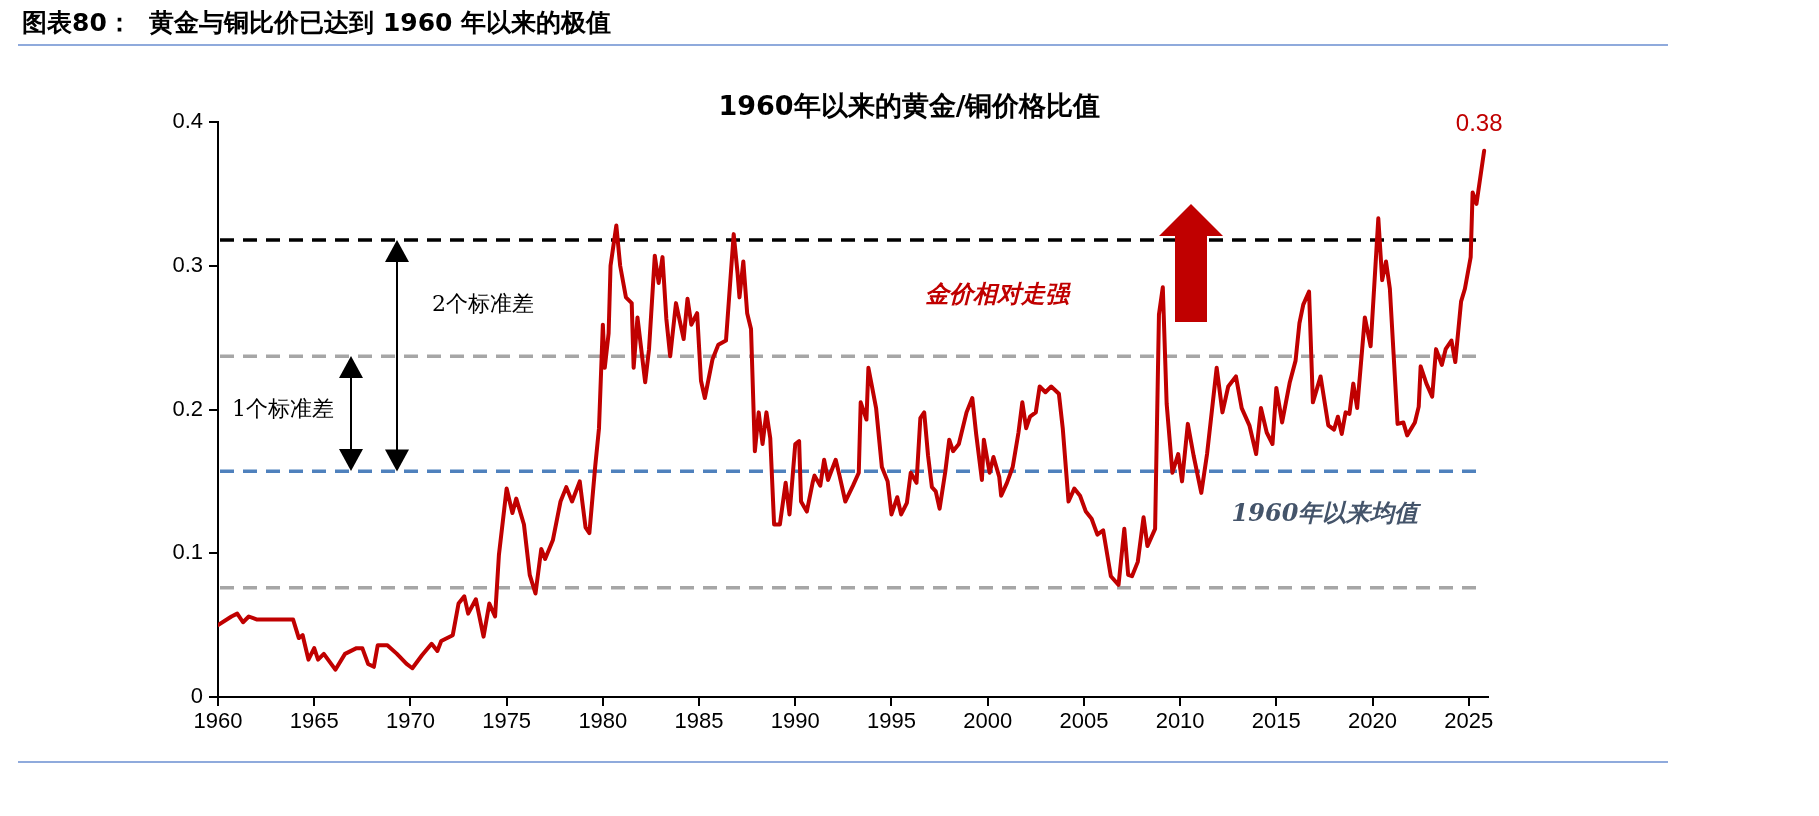 This screenshot has height=816, width=1819. Describe the element at coordinates (891, 721) in the screenshot. I see `x-tick-label: 1995` at that location.